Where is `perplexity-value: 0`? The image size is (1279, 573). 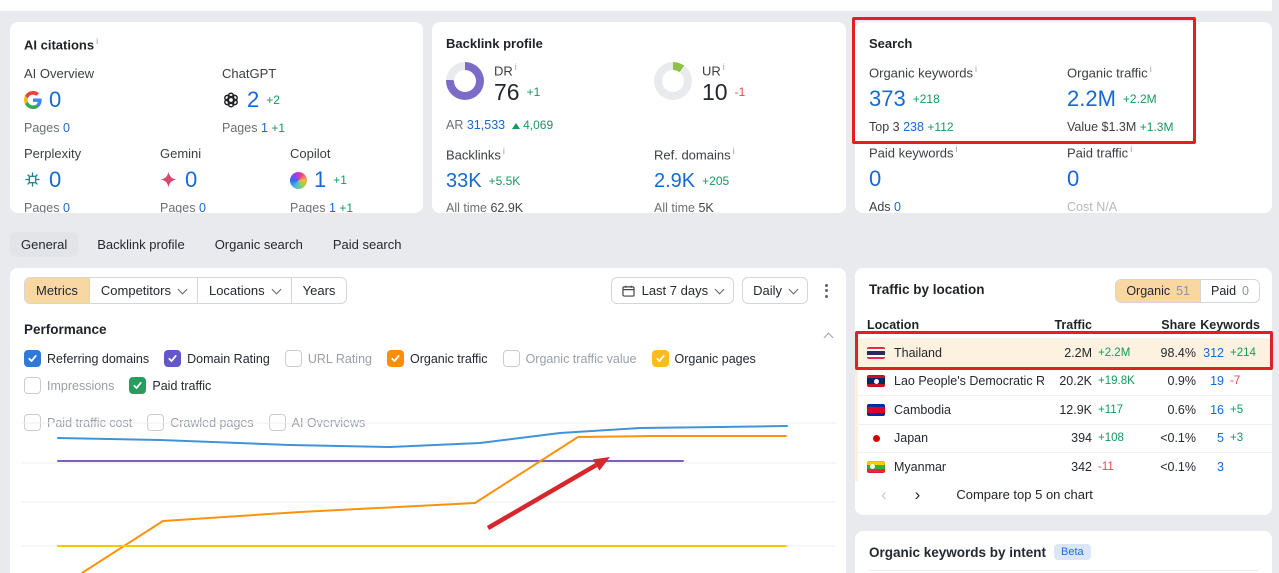
perplexity-value: 0 is located at coordinates (55, 179).